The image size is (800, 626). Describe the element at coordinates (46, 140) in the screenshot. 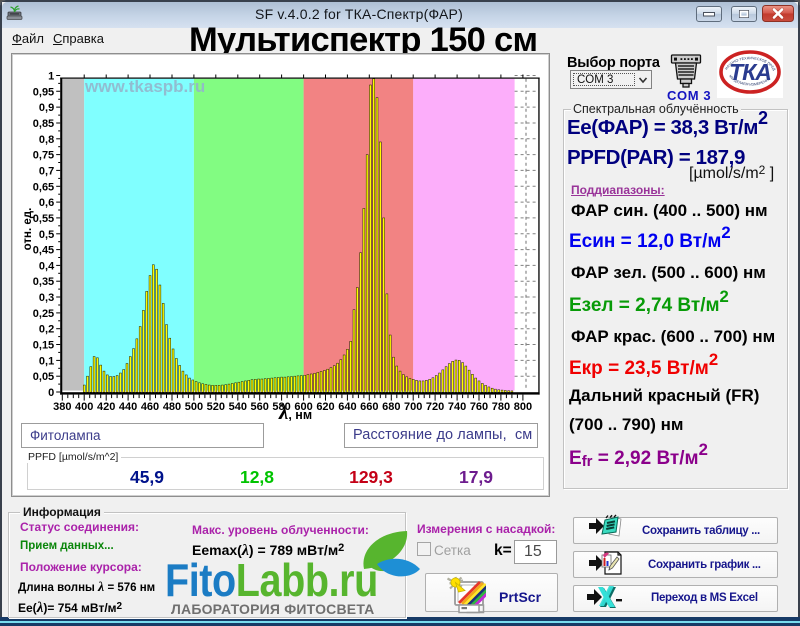

I see `svg-text: 0,8` at that location.